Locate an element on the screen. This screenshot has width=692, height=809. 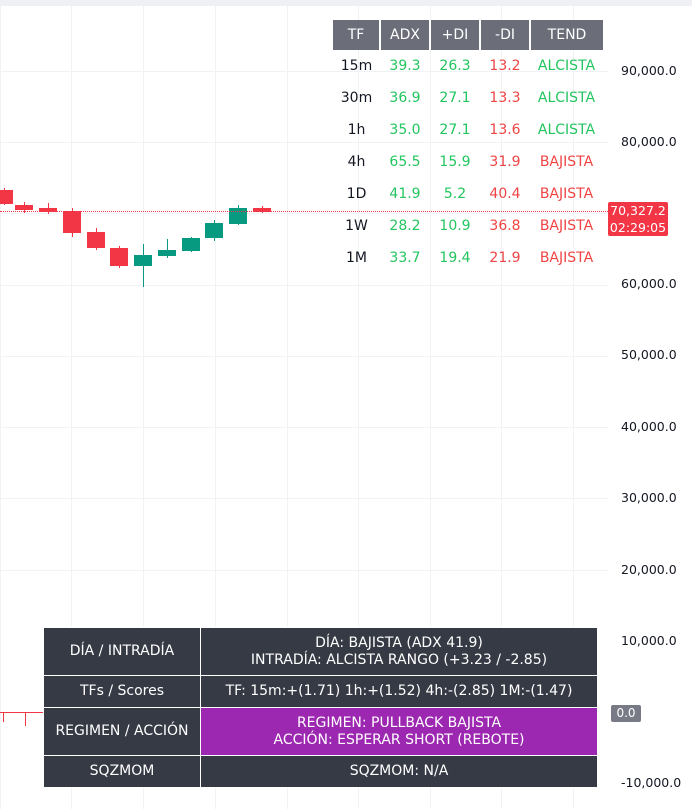
price-tick: 60,000.0 is located at coordinates (649, 283).